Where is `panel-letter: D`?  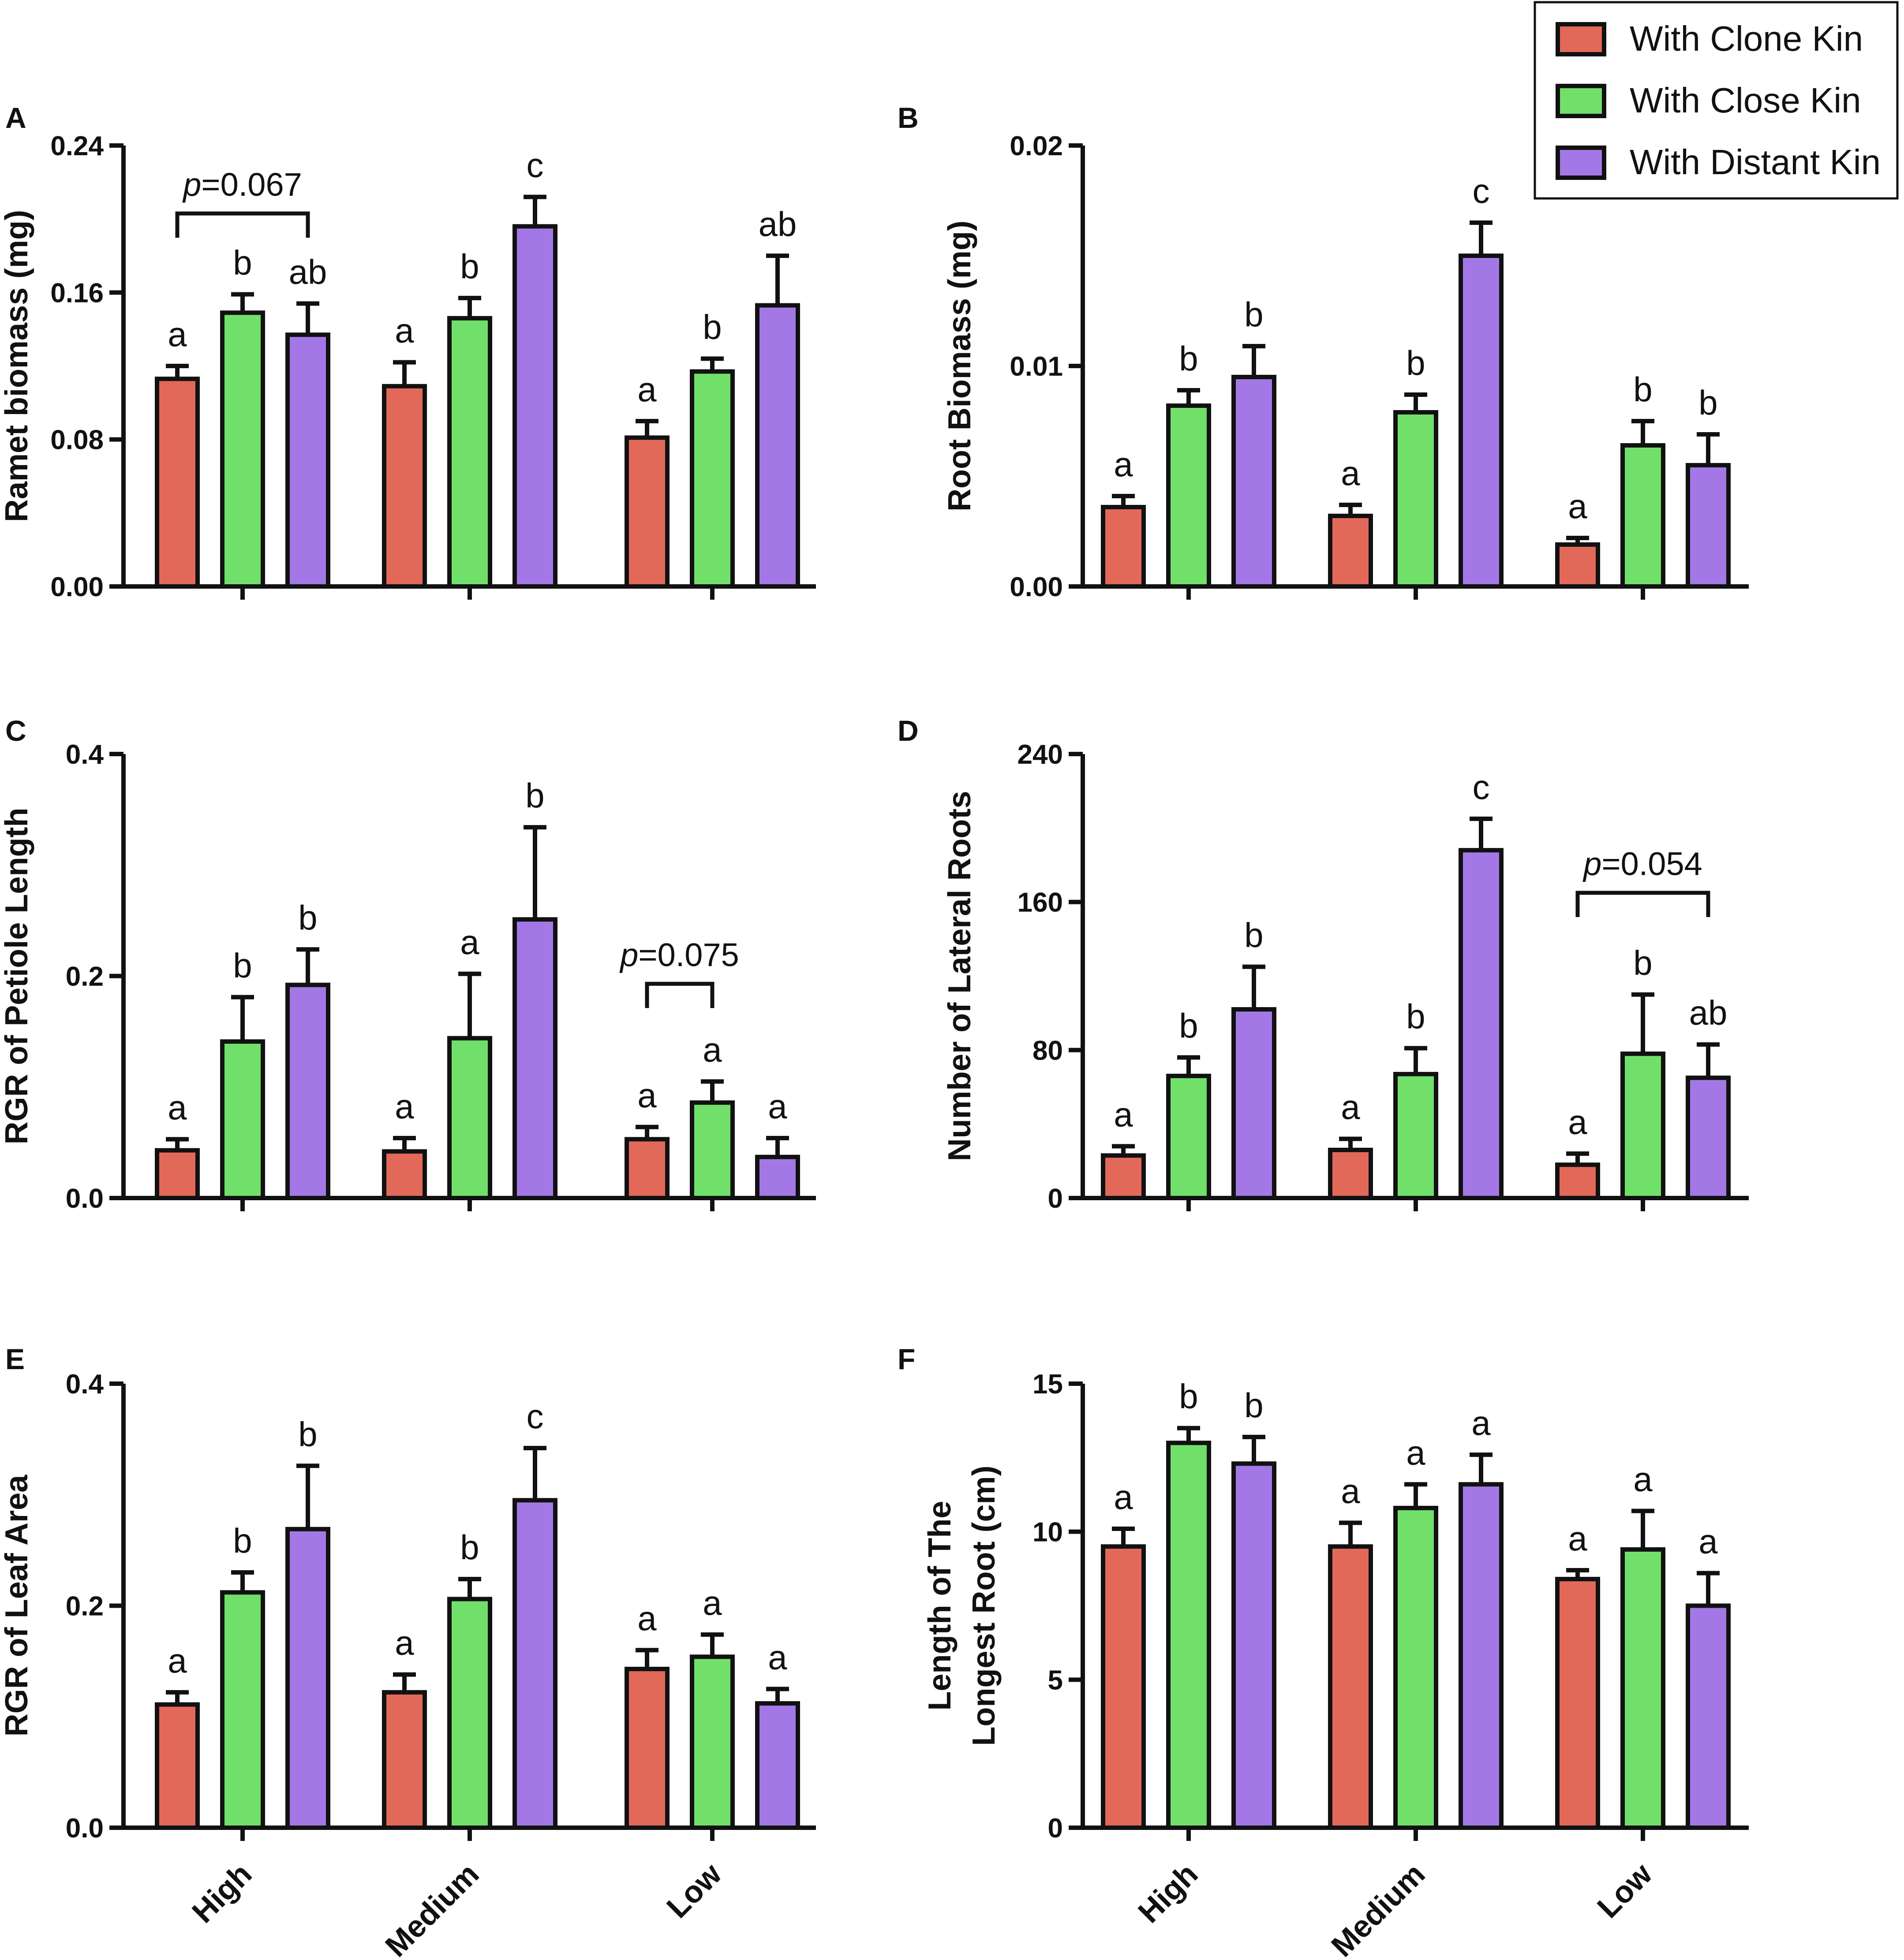
panel-letter: D is located at coordinates (908, 730).